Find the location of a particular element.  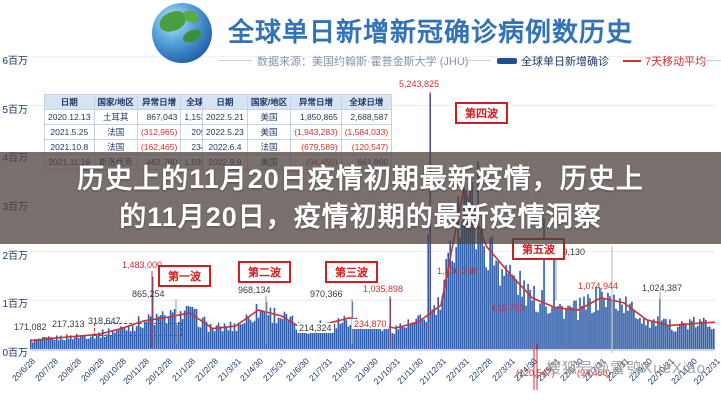

table-cell: 2022.5.21 is located at coordinates (225, 117).